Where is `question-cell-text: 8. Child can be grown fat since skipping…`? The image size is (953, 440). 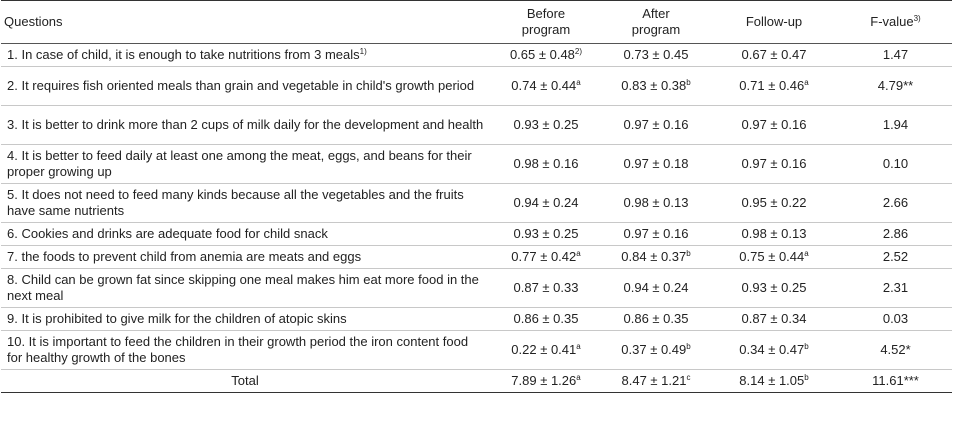
question-cell-text: 8. Child can be grown fat since skipping… is located at coordinates (243, 287).